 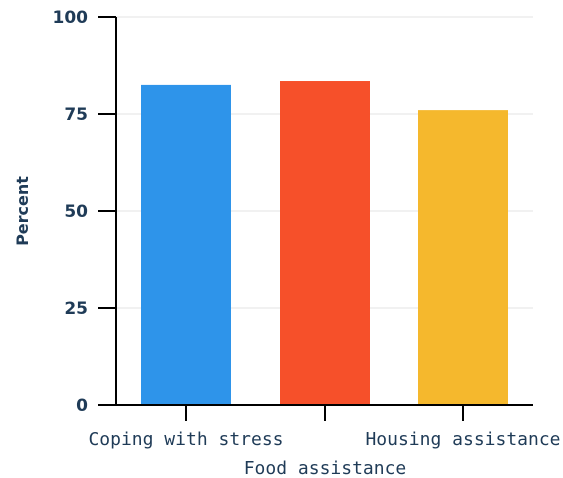 What do you see at coordinates (71, 18) in the screenshot?
I see `y-tick-label: 100` at bounding box center [71, 18].